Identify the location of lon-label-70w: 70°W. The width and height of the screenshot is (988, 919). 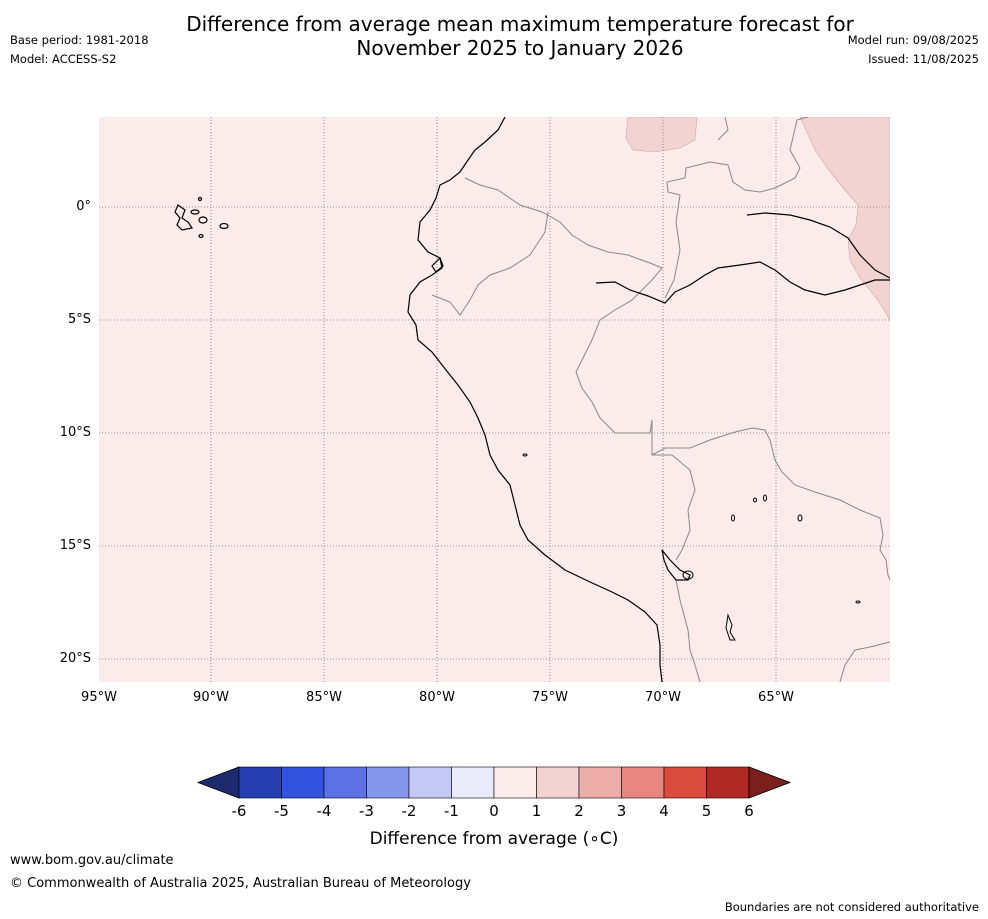
(663, 697).